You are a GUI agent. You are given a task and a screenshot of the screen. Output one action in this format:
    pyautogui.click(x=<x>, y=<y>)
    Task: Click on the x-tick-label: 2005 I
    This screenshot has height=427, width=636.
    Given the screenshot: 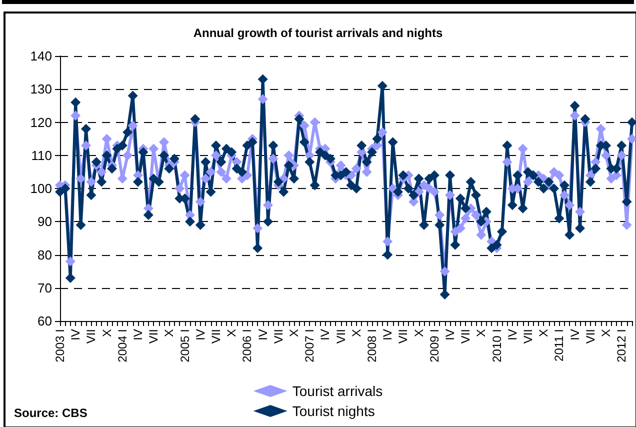 What is the action you would take?
    pyautogui.click(x=185, y=345)
    